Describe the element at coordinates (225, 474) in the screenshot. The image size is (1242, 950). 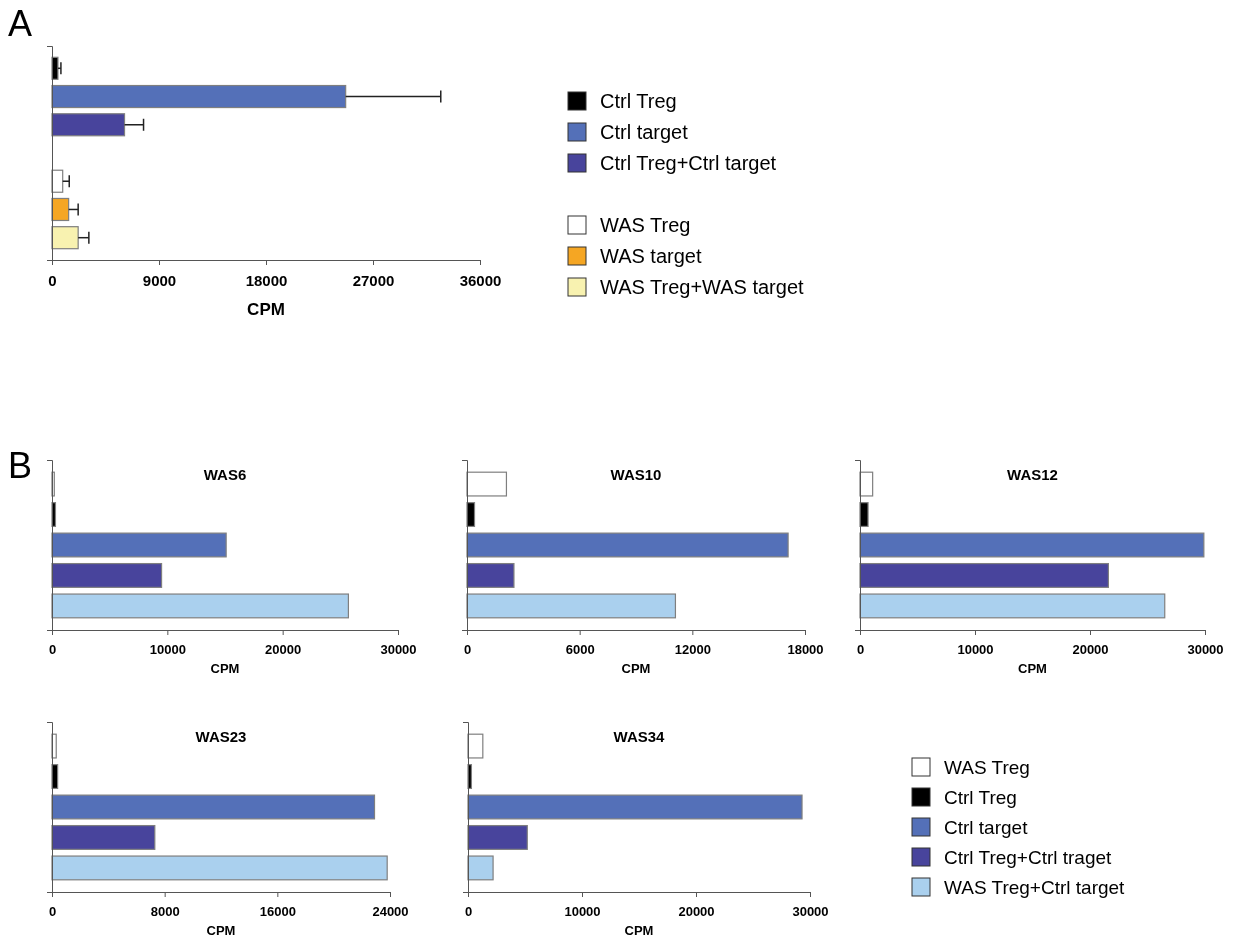
I see `chart-title: WAS6` at that location.